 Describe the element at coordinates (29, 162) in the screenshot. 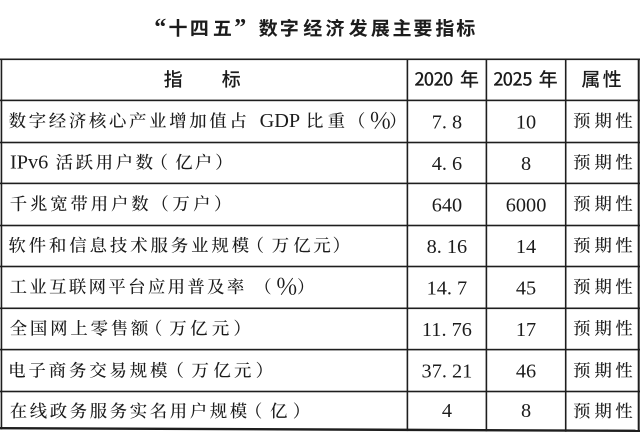

I see `svg-text: IPv6` at that location.